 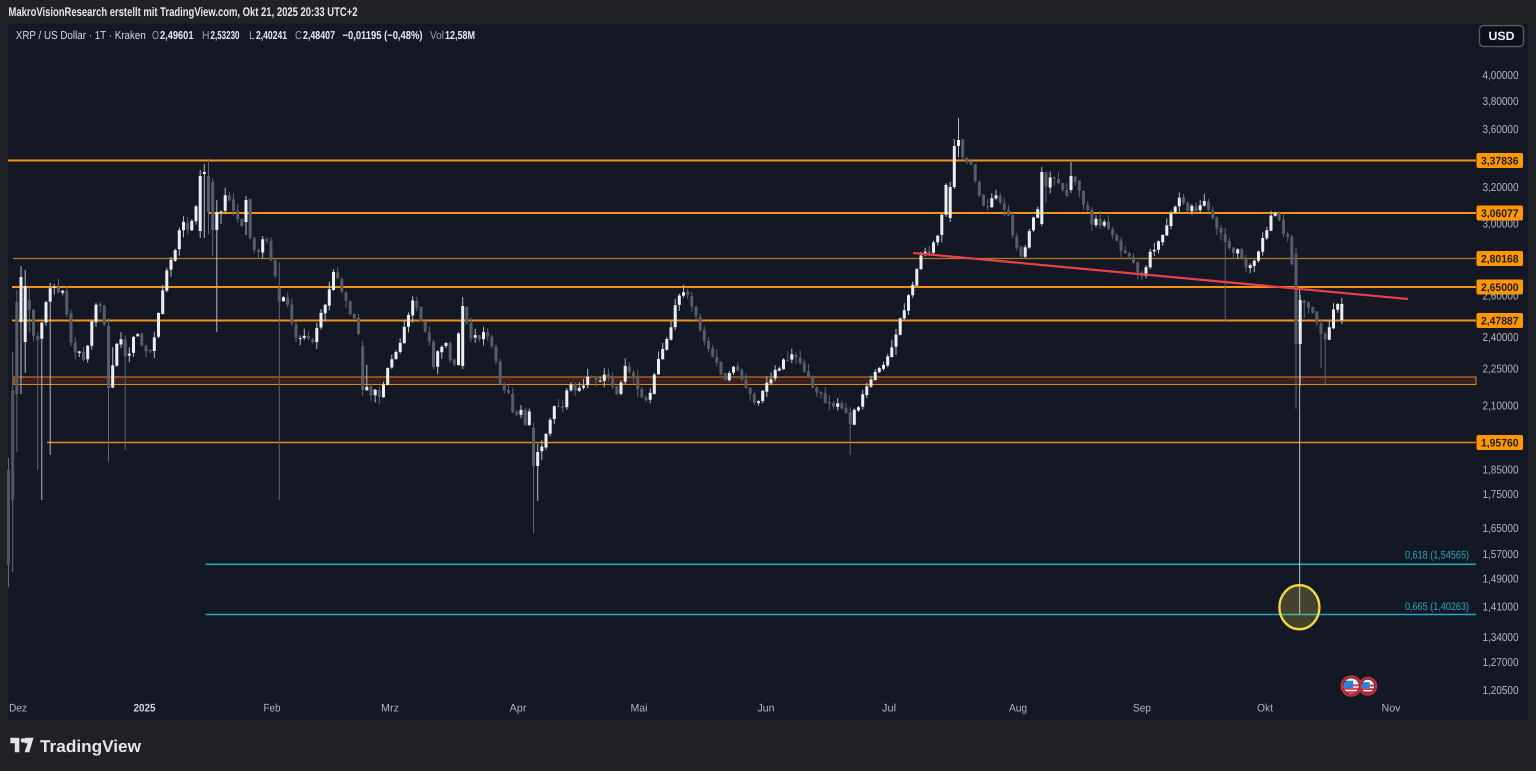 What do you see at coordinates (18, 709) in the screenshot?
I see `svg-text: Dez` at bounding box center [18, 709].